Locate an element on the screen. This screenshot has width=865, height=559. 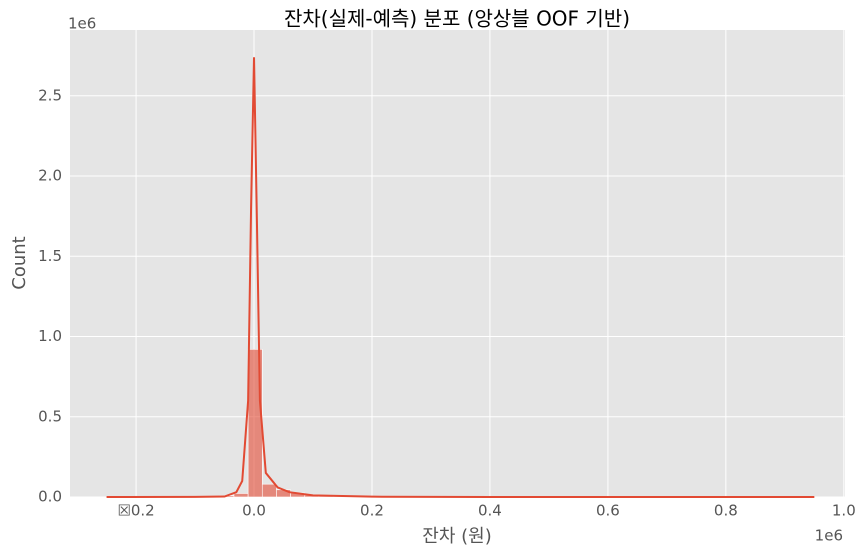
x-tick-label: 0.0 is located at coordinates (254, 511).